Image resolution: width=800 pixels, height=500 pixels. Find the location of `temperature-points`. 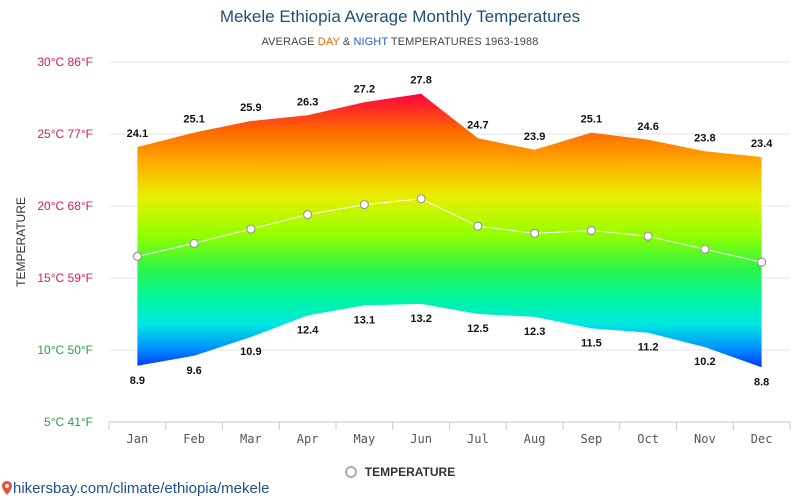

temperature-points is located at coordinates (449, 230).